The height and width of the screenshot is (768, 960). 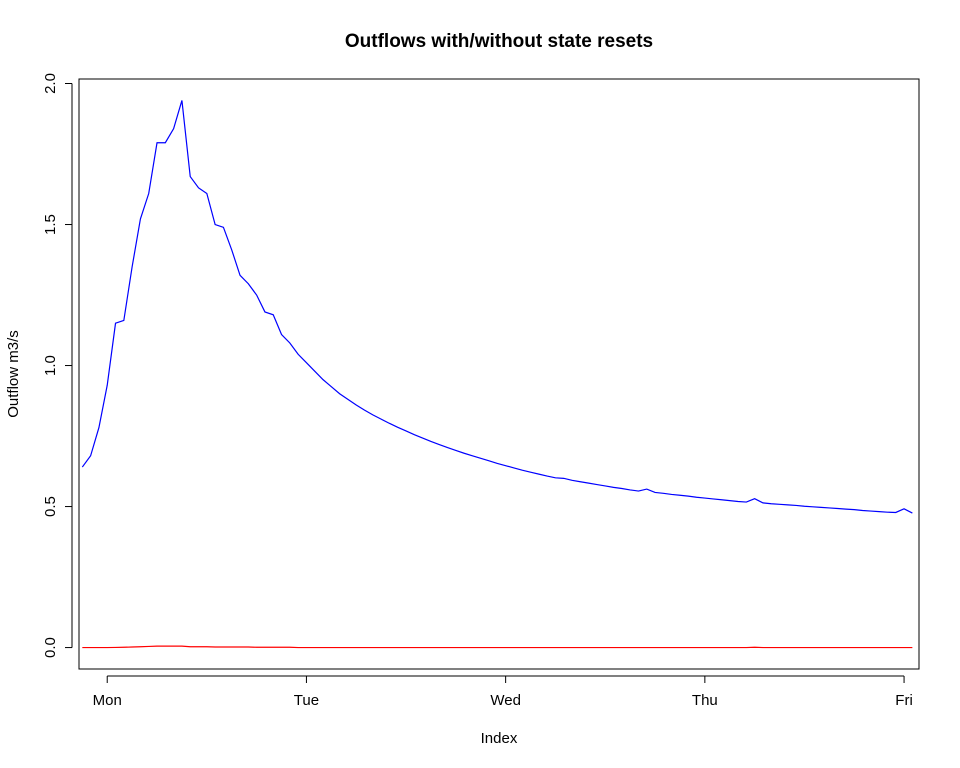 What do you see at coordinates (13, 374) in the screenshot?
I see `y-axis-label: Outflow m3/s` at bounding box center [13, 374].